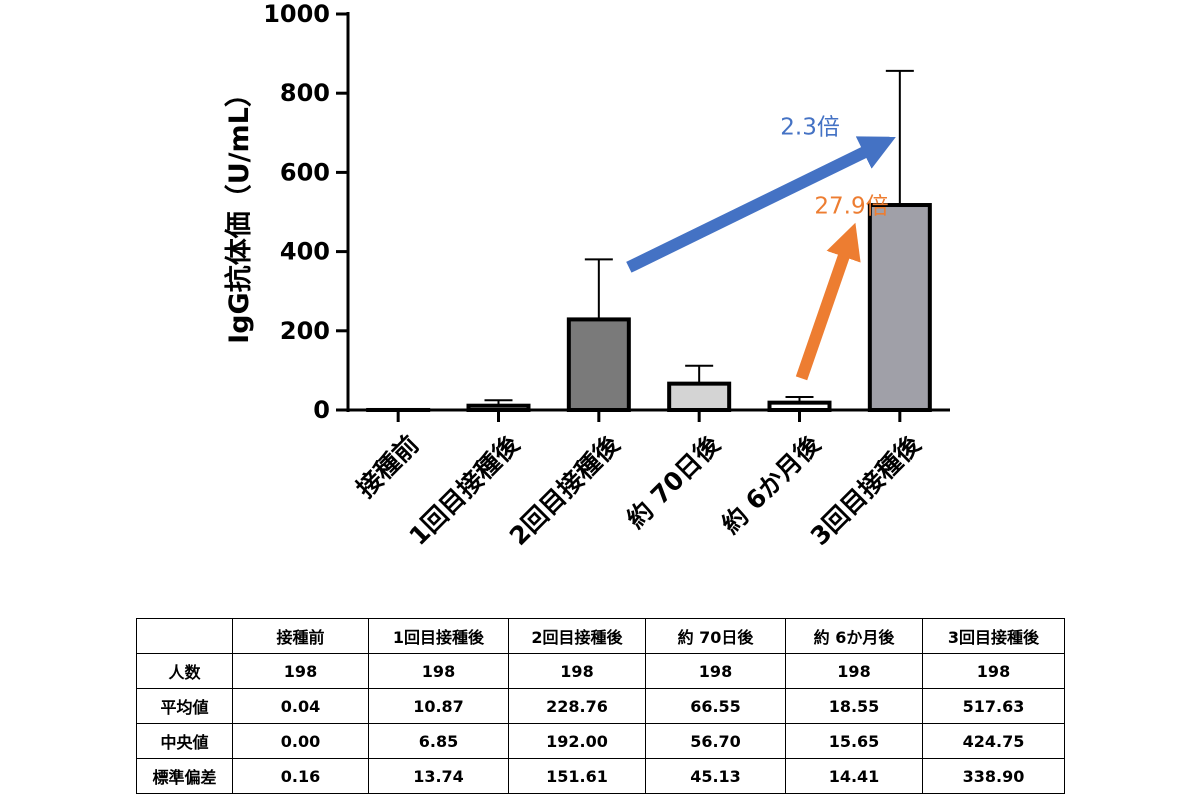 This screenshot has height=800, width=1200. Describe the element at coordinates (239, 212) in the screenshot. I see `y-axis-label: IgG抗体価（U/mL）` at that location.